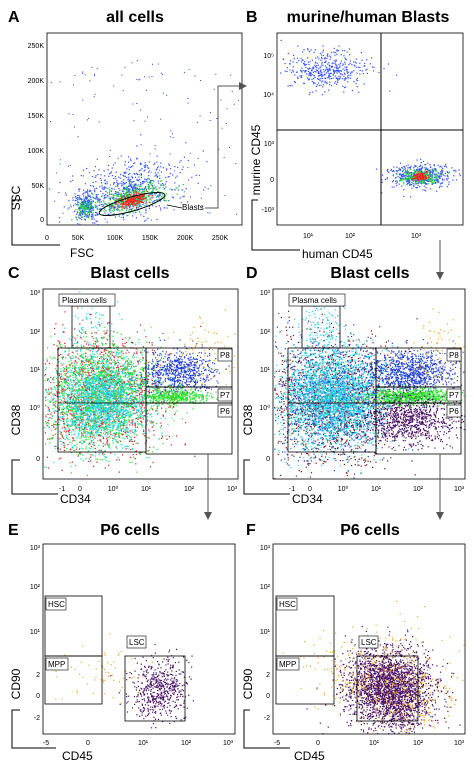 Image resolution: width=474 pixels, height=770 pixels. Describe the element at coordinates (42, 220) in the screenshot. I see `y-tick-a-0: 0` at that location.